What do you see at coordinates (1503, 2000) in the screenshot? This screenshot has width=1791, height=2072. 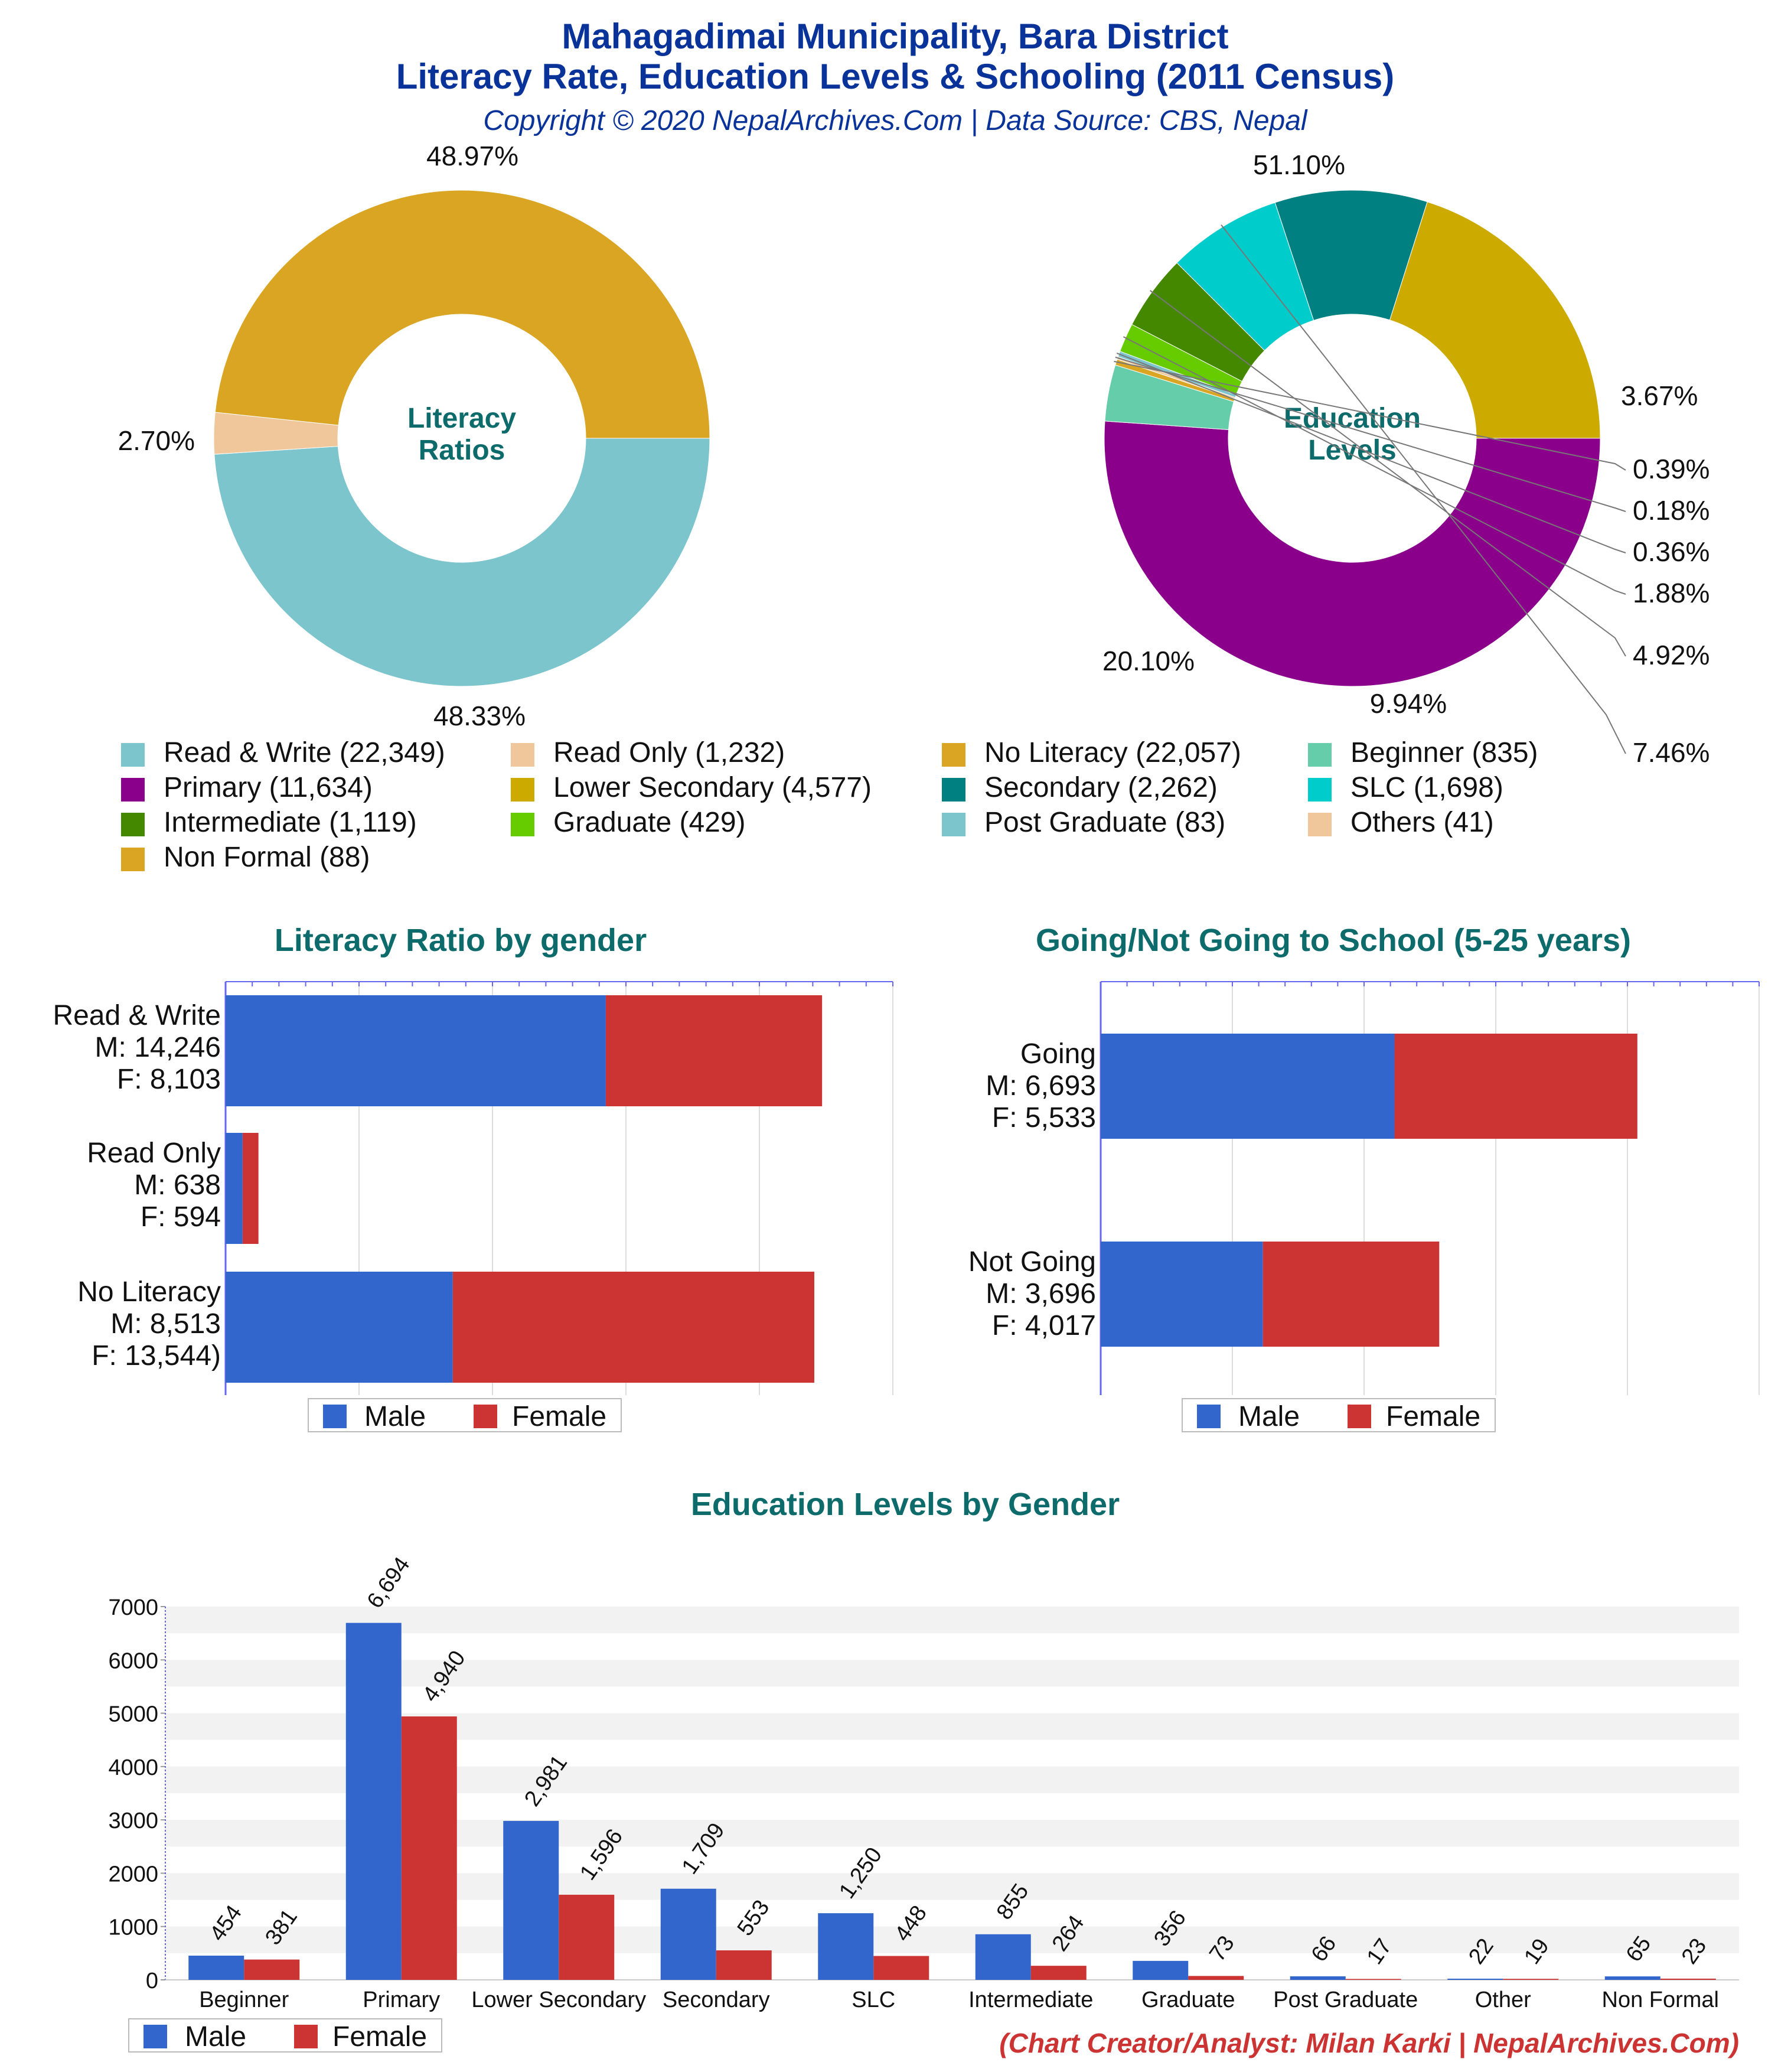 I see `x-tick-label-other: Other` at bounding box center [1503, 2000].